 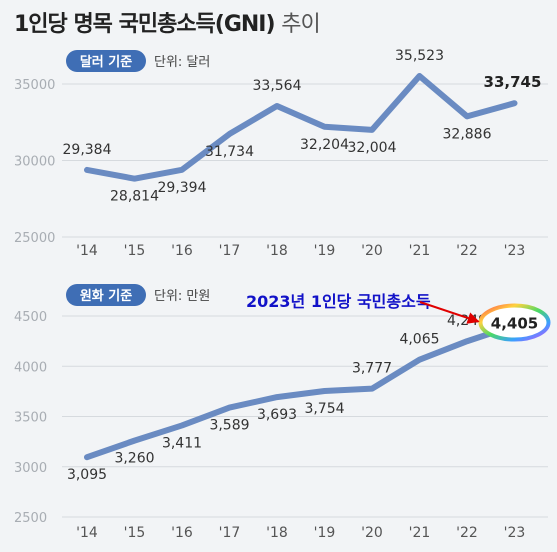 What do you see at coordinates (134, 459) in the screenshot?
I see `panel2-data-label: 3,260` at bounding box center [134, 459].